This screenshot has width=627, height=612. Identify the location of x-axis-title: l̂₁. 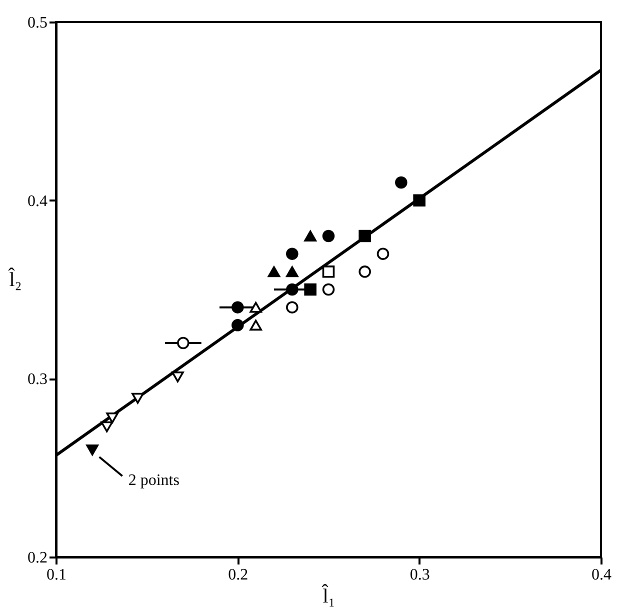
(328, 596).